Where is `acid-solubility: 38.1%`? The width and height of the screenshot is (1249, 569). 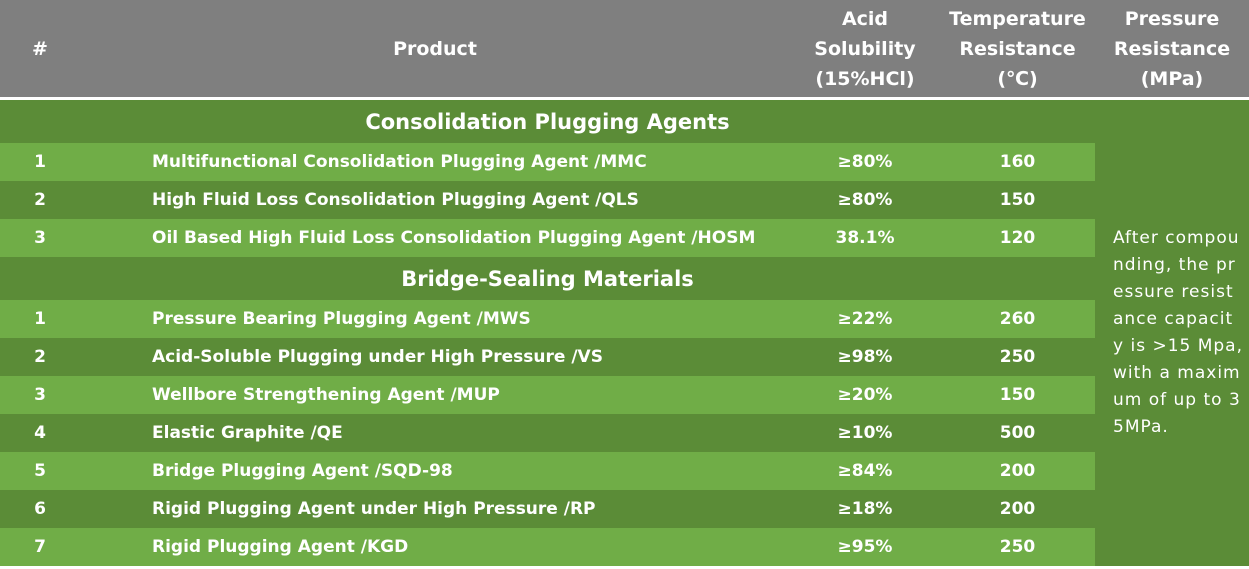 acid-solubility: 38.1% is located at coordinates (865, 238).